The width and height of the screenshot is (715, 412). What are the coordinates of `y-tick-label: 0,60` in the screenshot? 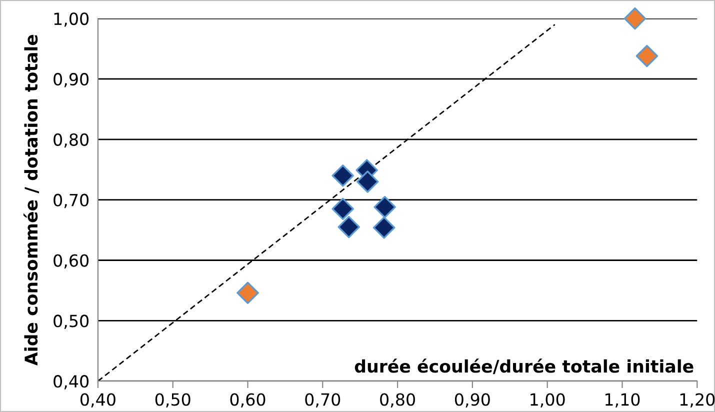 It's located at (71, 261).